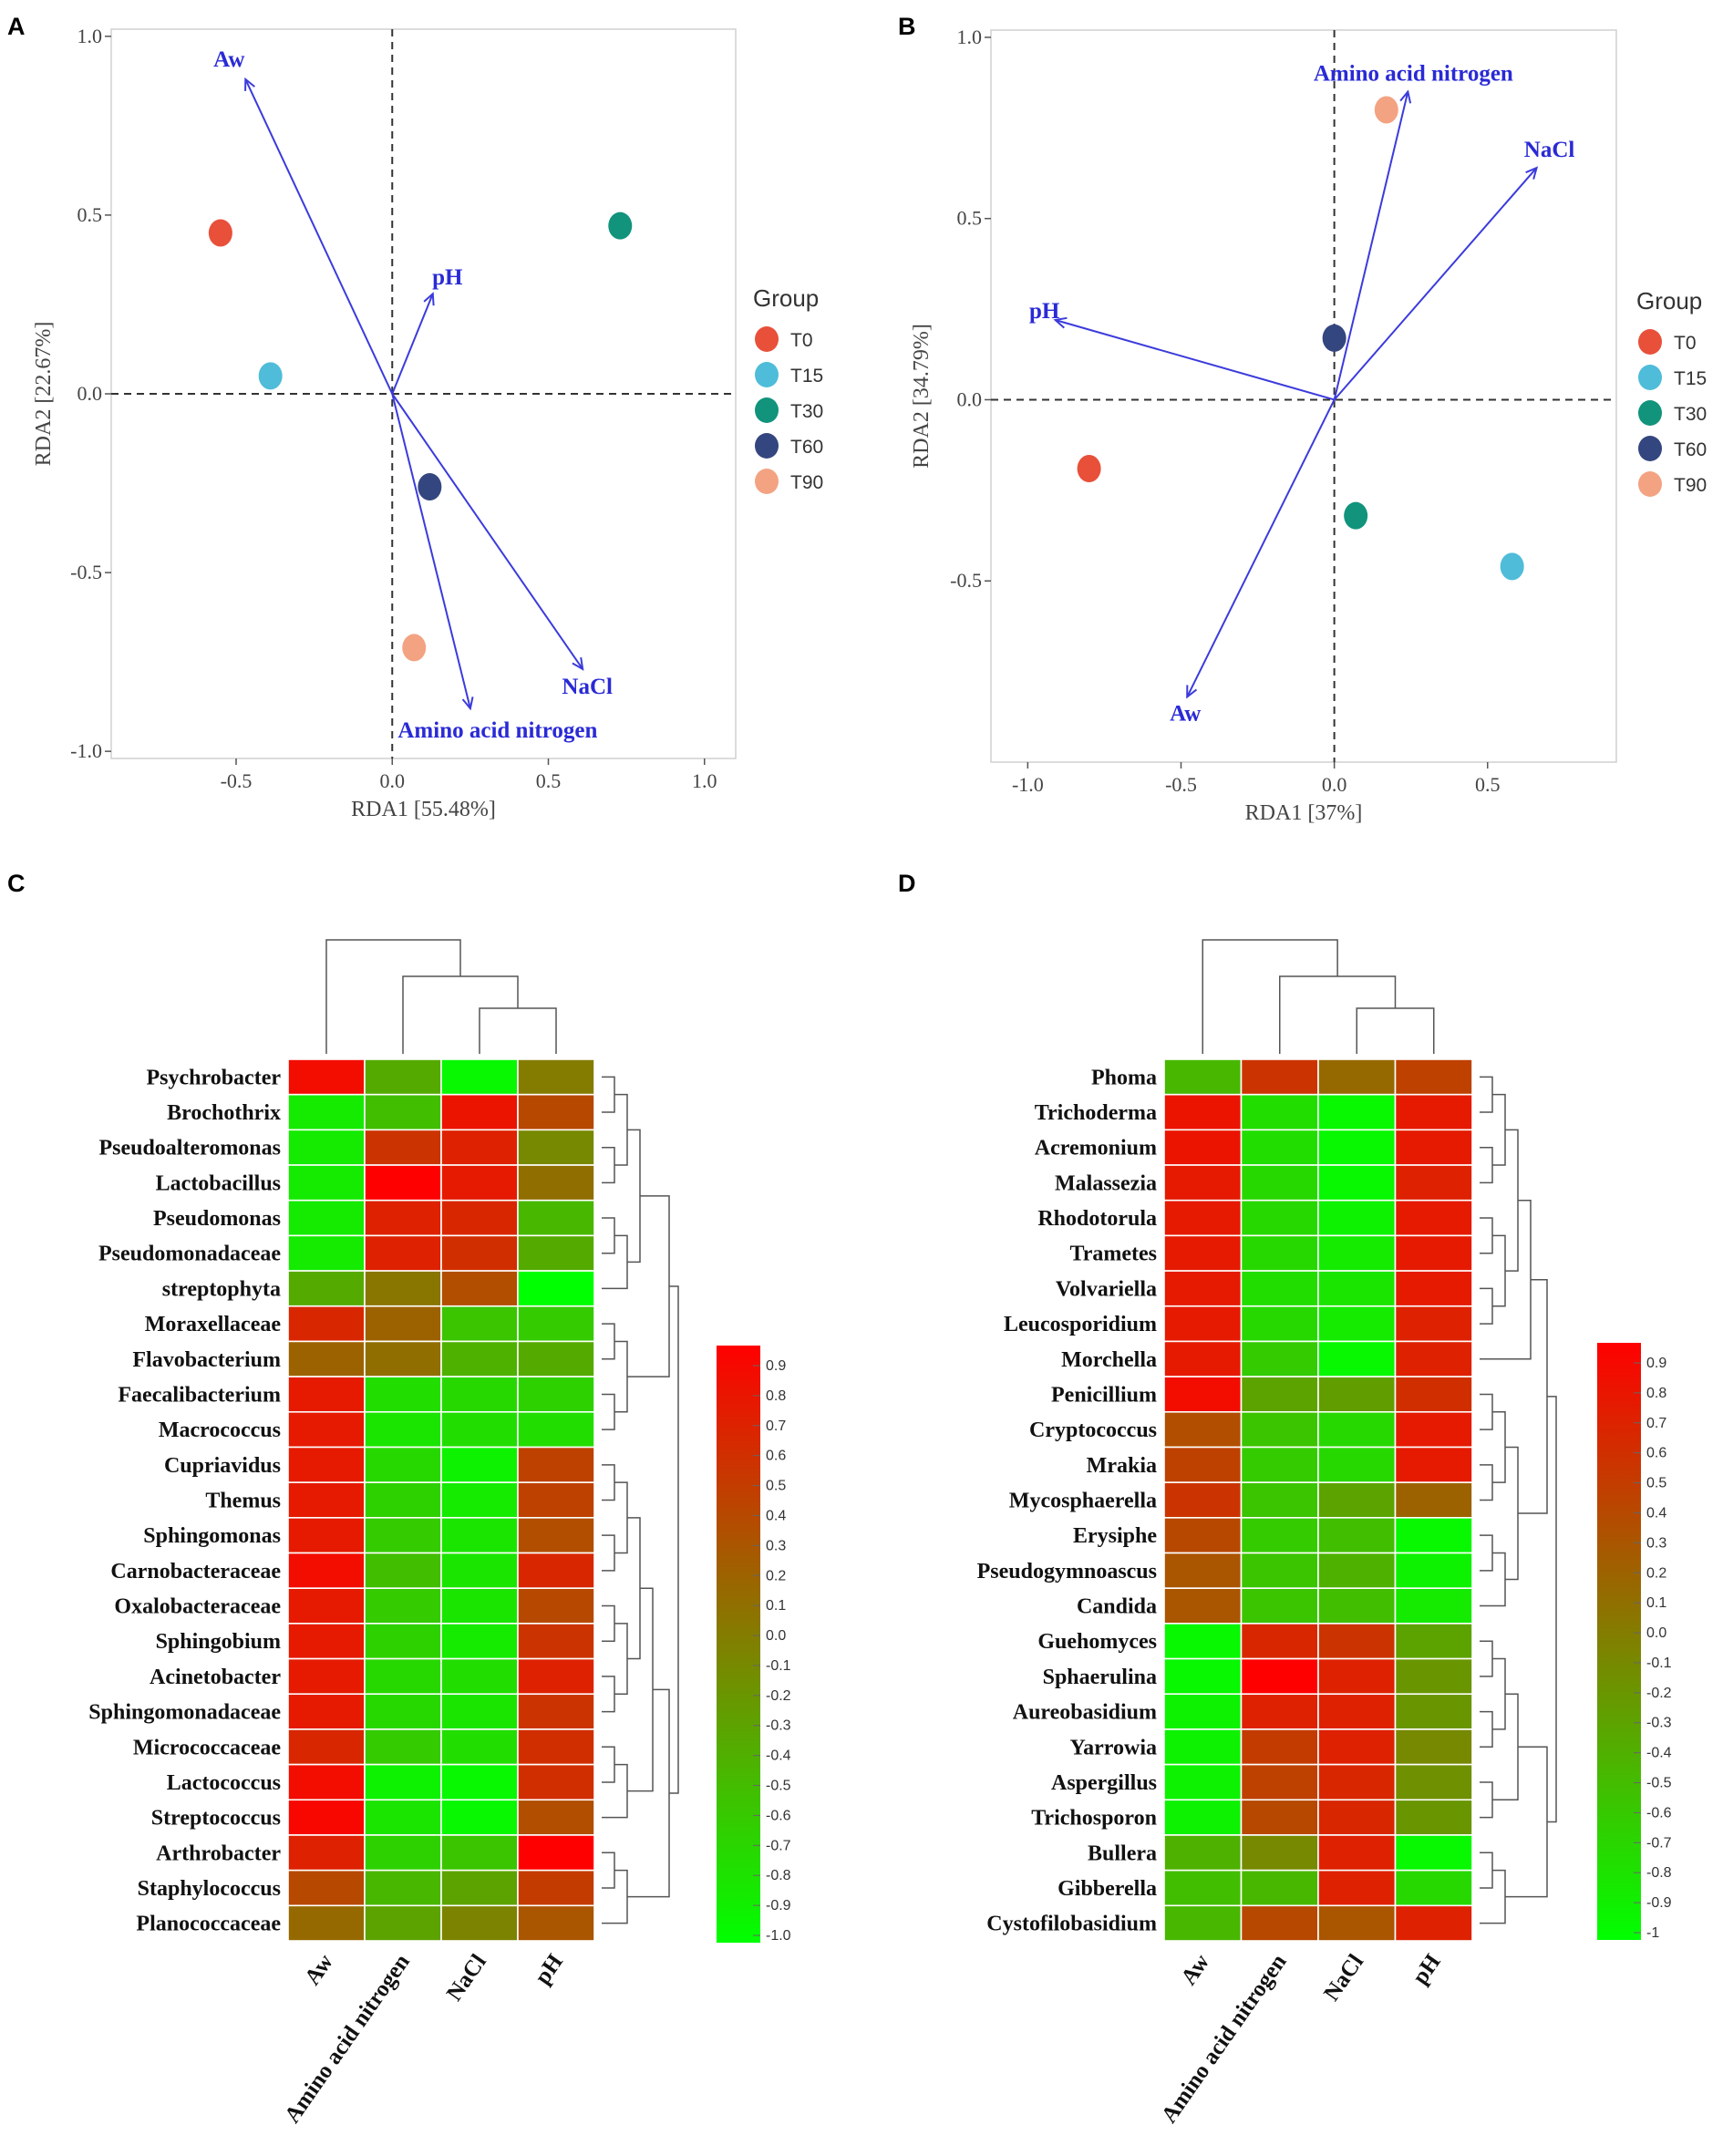 The image size is (1723, 2156). What do you see at coordinates (221, 1289) in the screenshot?
I see `row-label: streptophyta` at bounding box center [221, 1289].